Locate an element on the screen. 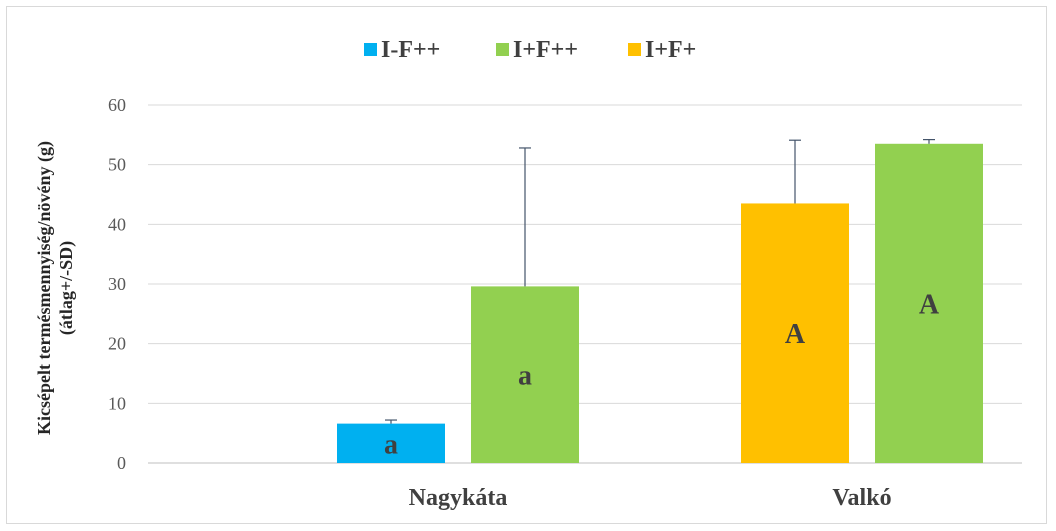  legend-label: I+F+ is located at coordinates (670, 50).